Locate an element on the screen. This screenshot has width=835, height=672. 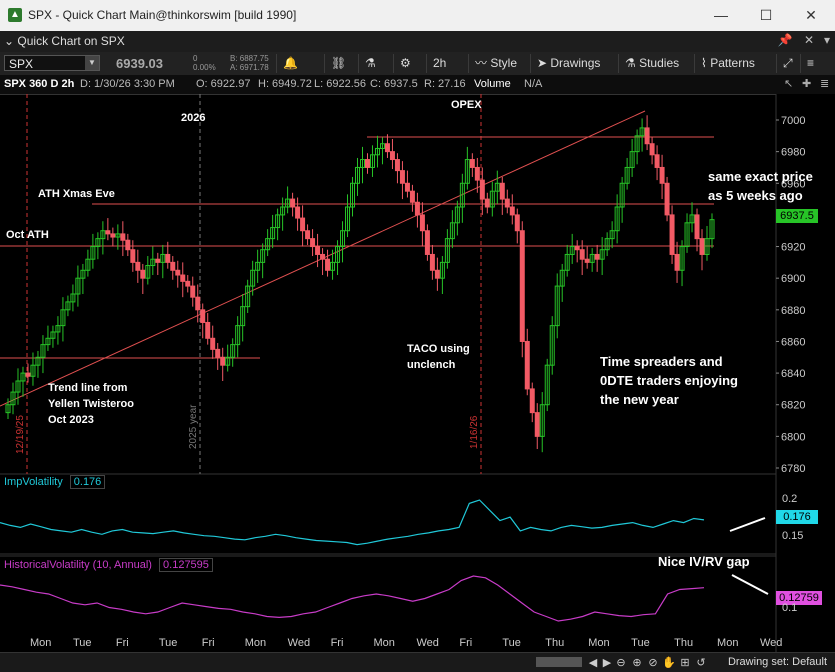
minimize-button: — is located at coordinates (721, 15).